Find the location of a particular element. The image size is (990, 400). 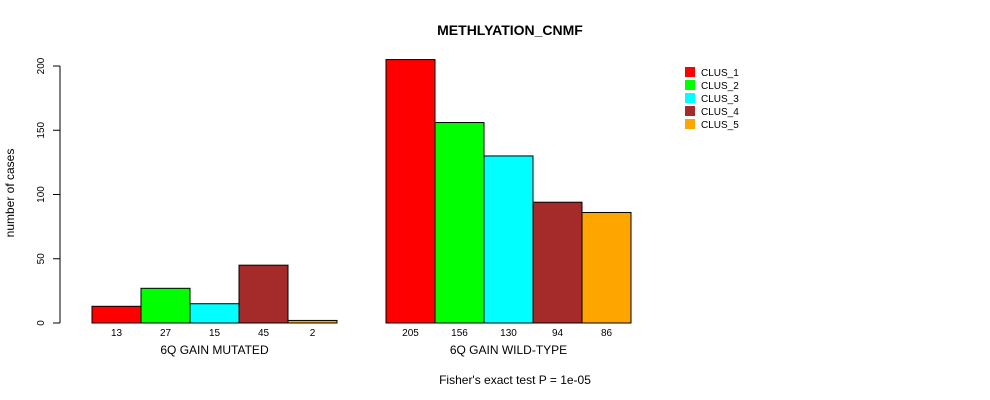

bar-value-label: 94 is located at coordinates (558, 333).